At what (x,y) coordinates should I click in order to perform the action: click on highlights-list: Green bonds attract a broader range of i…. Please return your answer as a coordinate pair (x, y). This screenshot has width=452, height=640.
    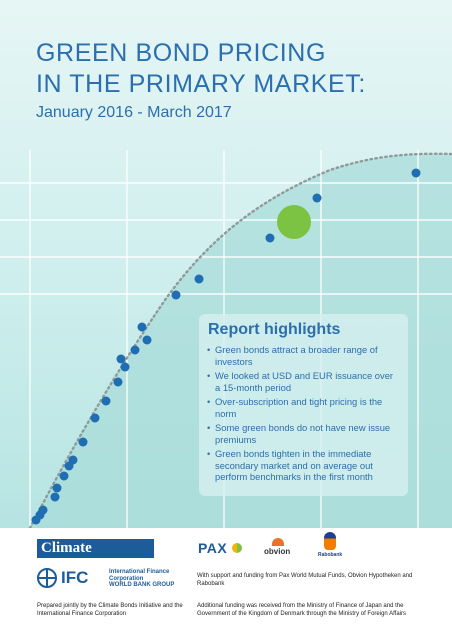
    Looking at the image, I should click on (303, 413).